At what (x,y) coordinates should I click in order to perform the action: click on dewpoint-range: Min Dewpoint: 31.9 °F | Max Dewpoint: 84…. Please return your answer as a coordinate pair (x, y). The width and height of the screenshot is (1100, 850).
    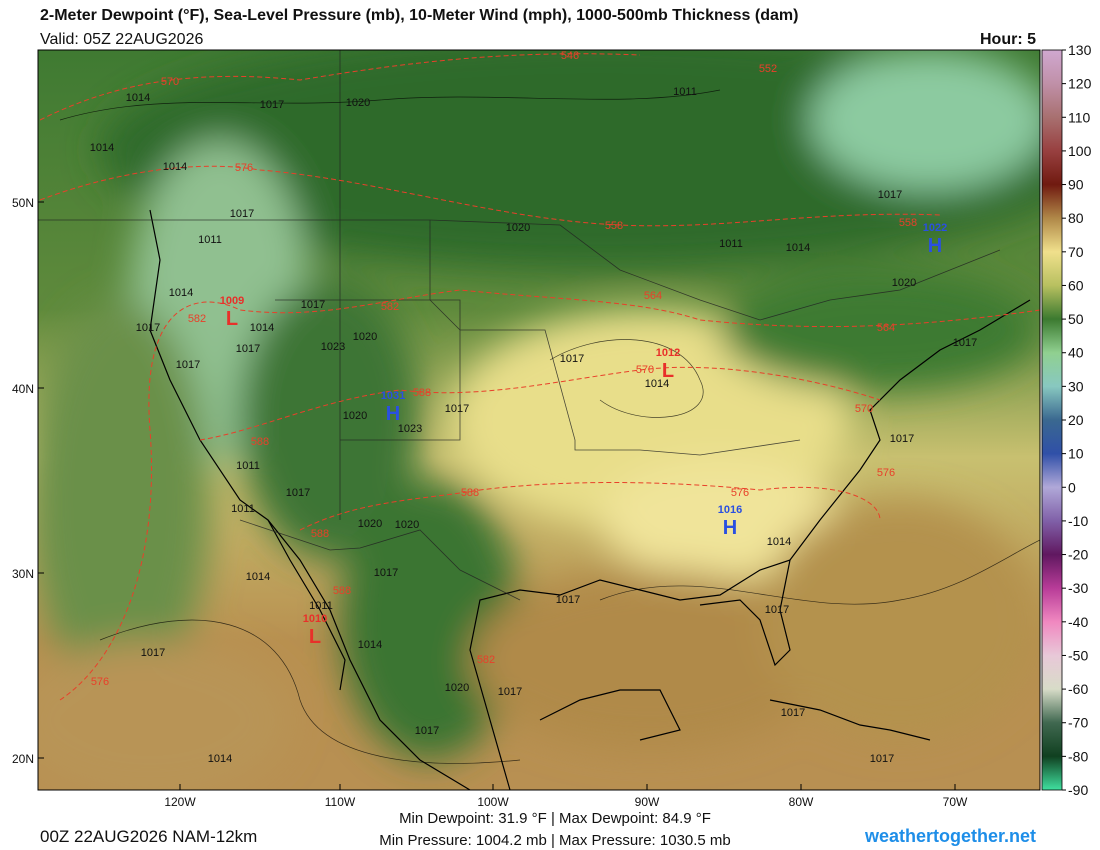
    Looking at the image, I should click on (555, 818).